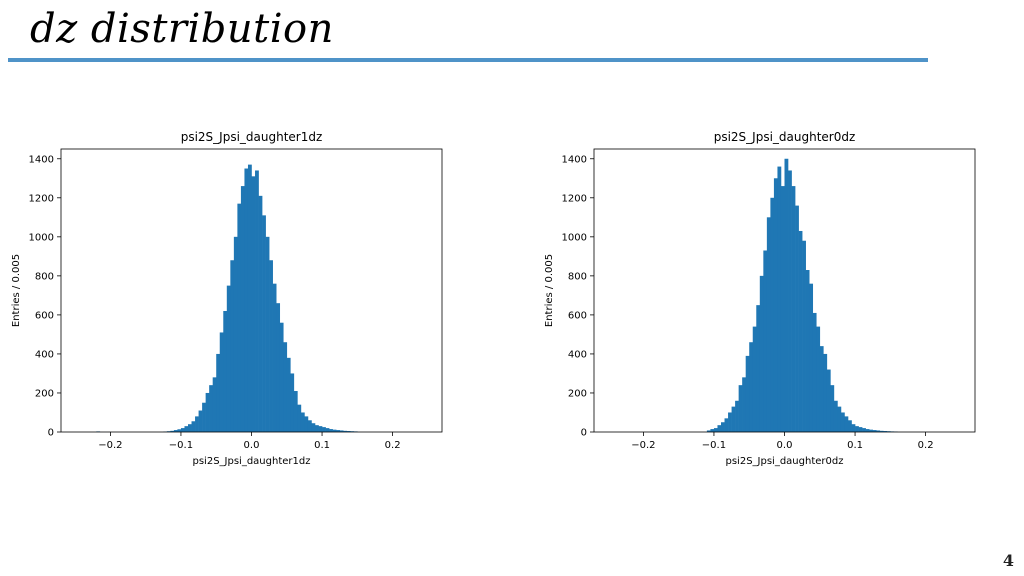  I want to click on x-tick-label: −0.1, so click(714, 445).